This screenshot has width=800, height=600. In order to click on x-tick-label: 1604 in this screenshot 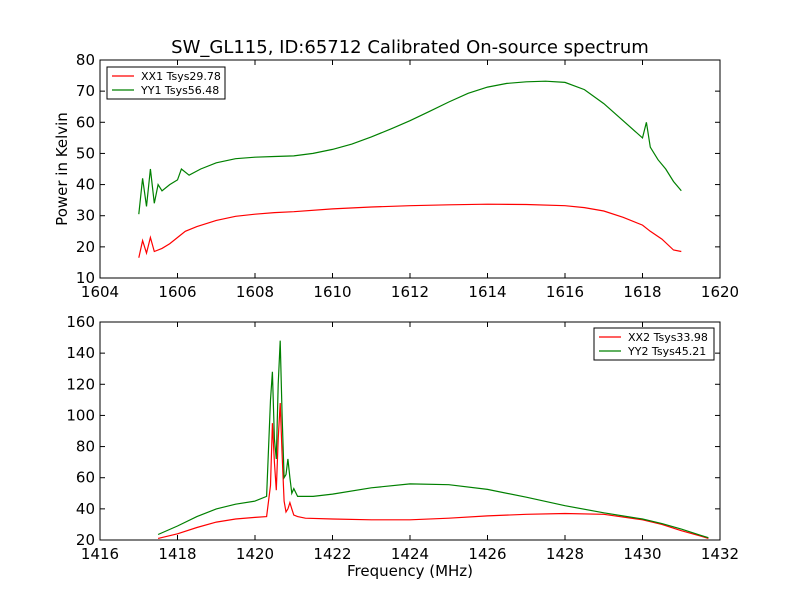, I will do `click(100, 292)`.